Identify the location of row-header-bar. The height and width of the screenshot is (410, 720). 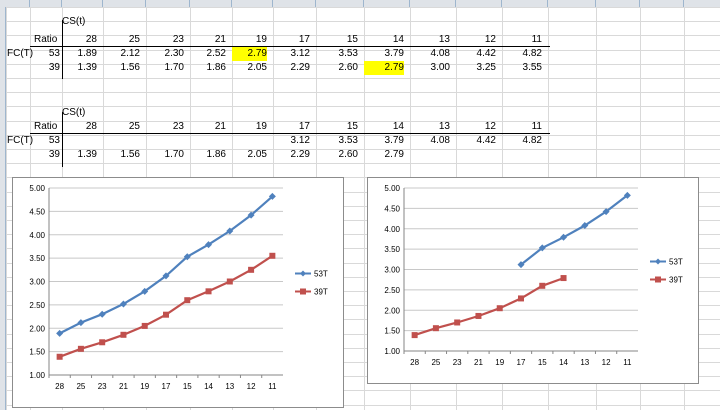
(3, 208).